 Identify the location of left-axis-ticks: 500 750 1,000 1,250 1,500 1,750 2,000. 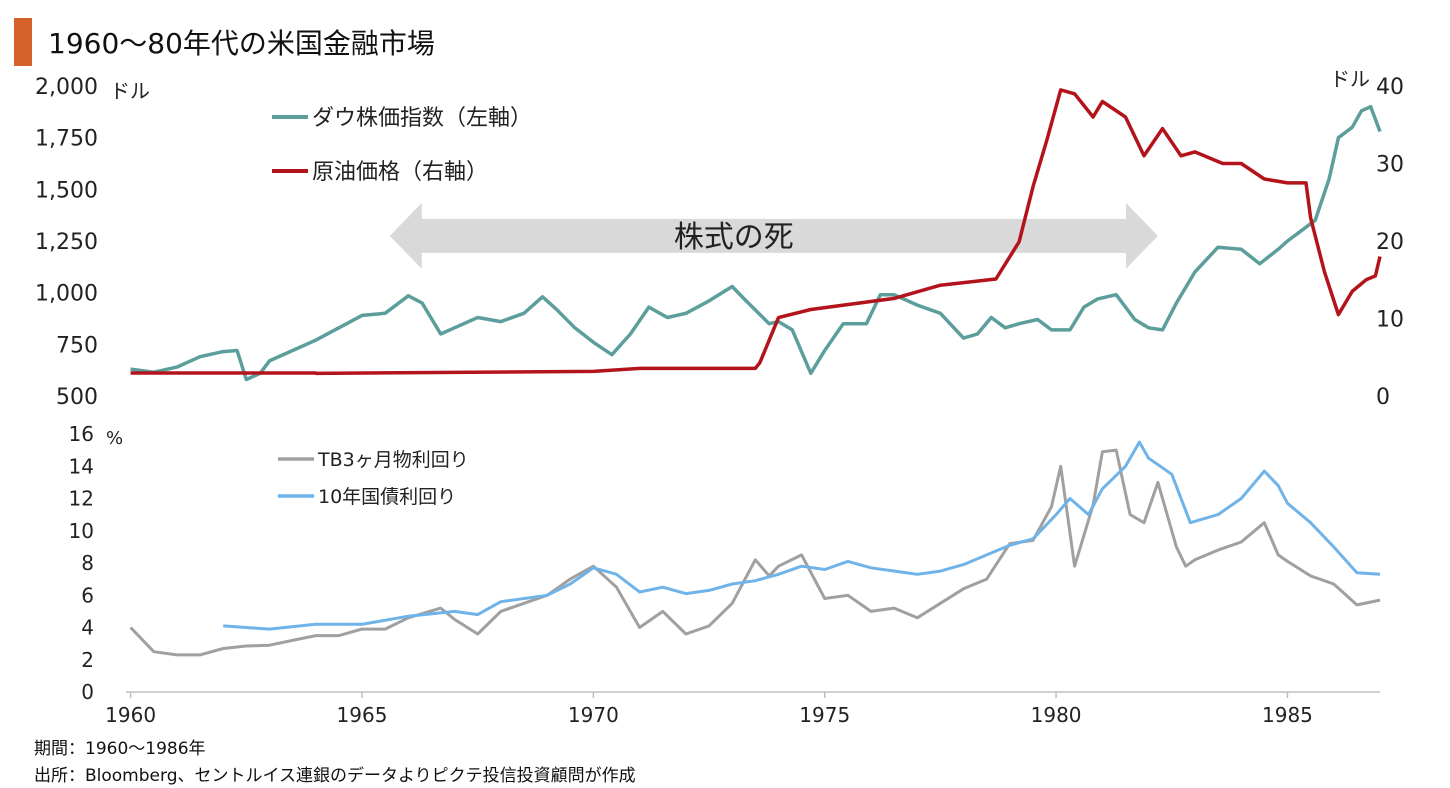
(66, 242).